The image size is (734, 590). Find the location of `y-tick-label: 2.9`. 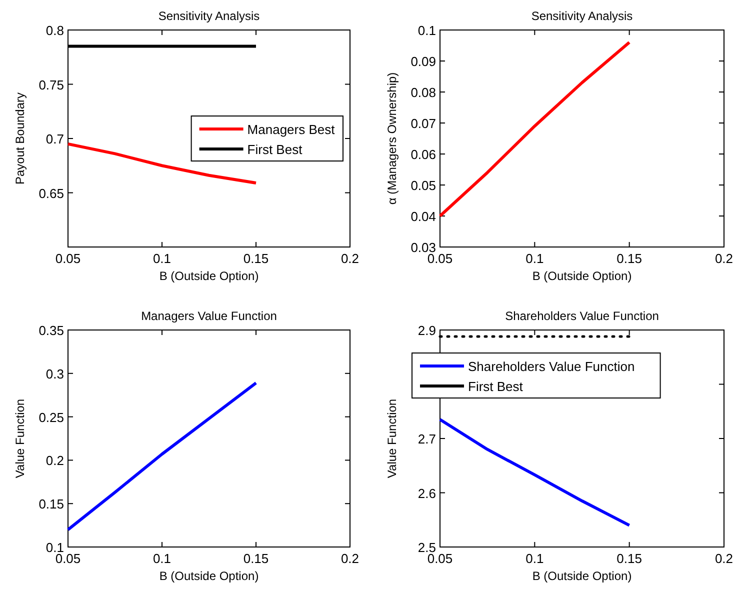

y-tick-label: 2.9 is located at coordinates (427, 330).